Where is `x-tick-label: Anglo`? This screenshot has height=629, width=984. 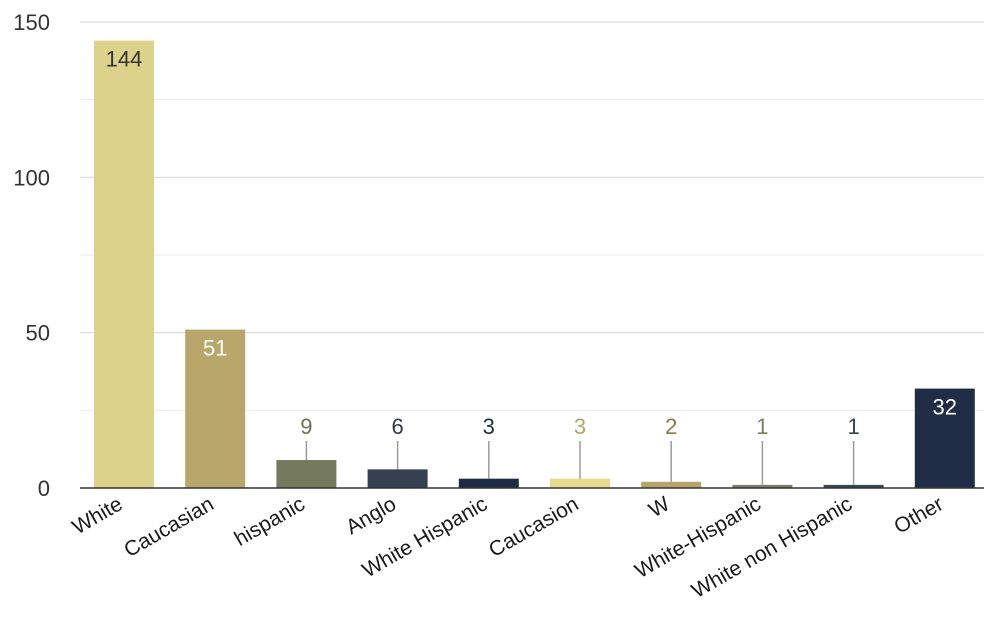 x-tick-label: Anglo is located at coordinates (371, 515).